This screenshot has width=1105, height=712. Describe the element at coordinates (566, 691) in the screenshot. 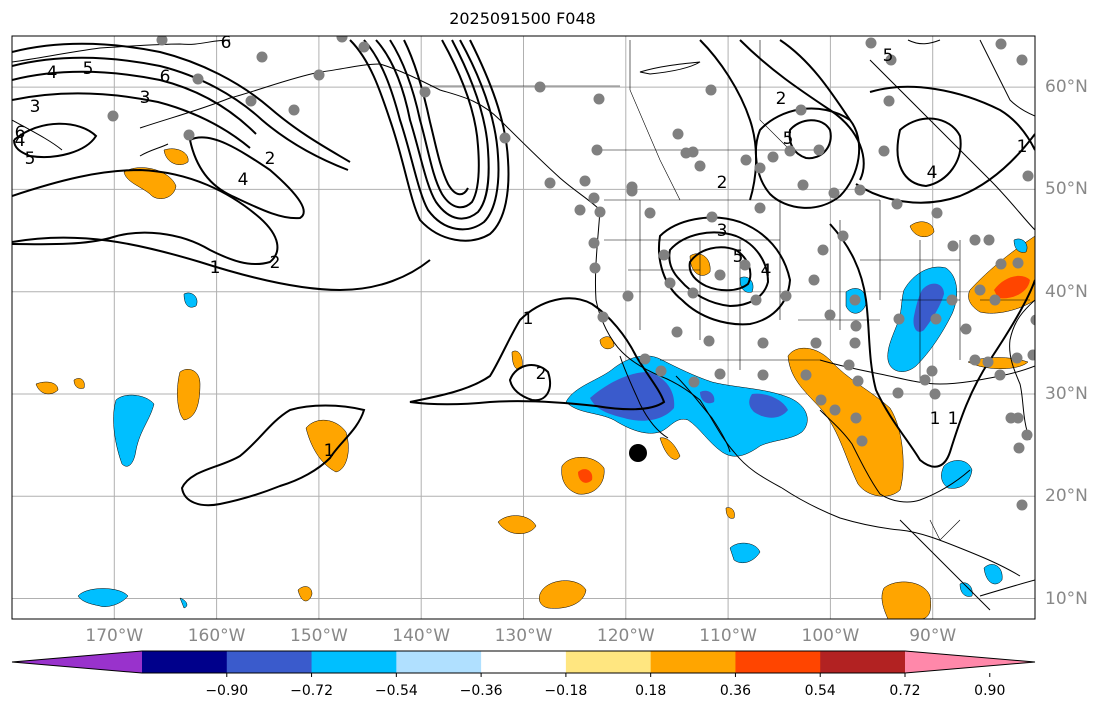

I see `colorbar-tick-label: −0.18` at that location.